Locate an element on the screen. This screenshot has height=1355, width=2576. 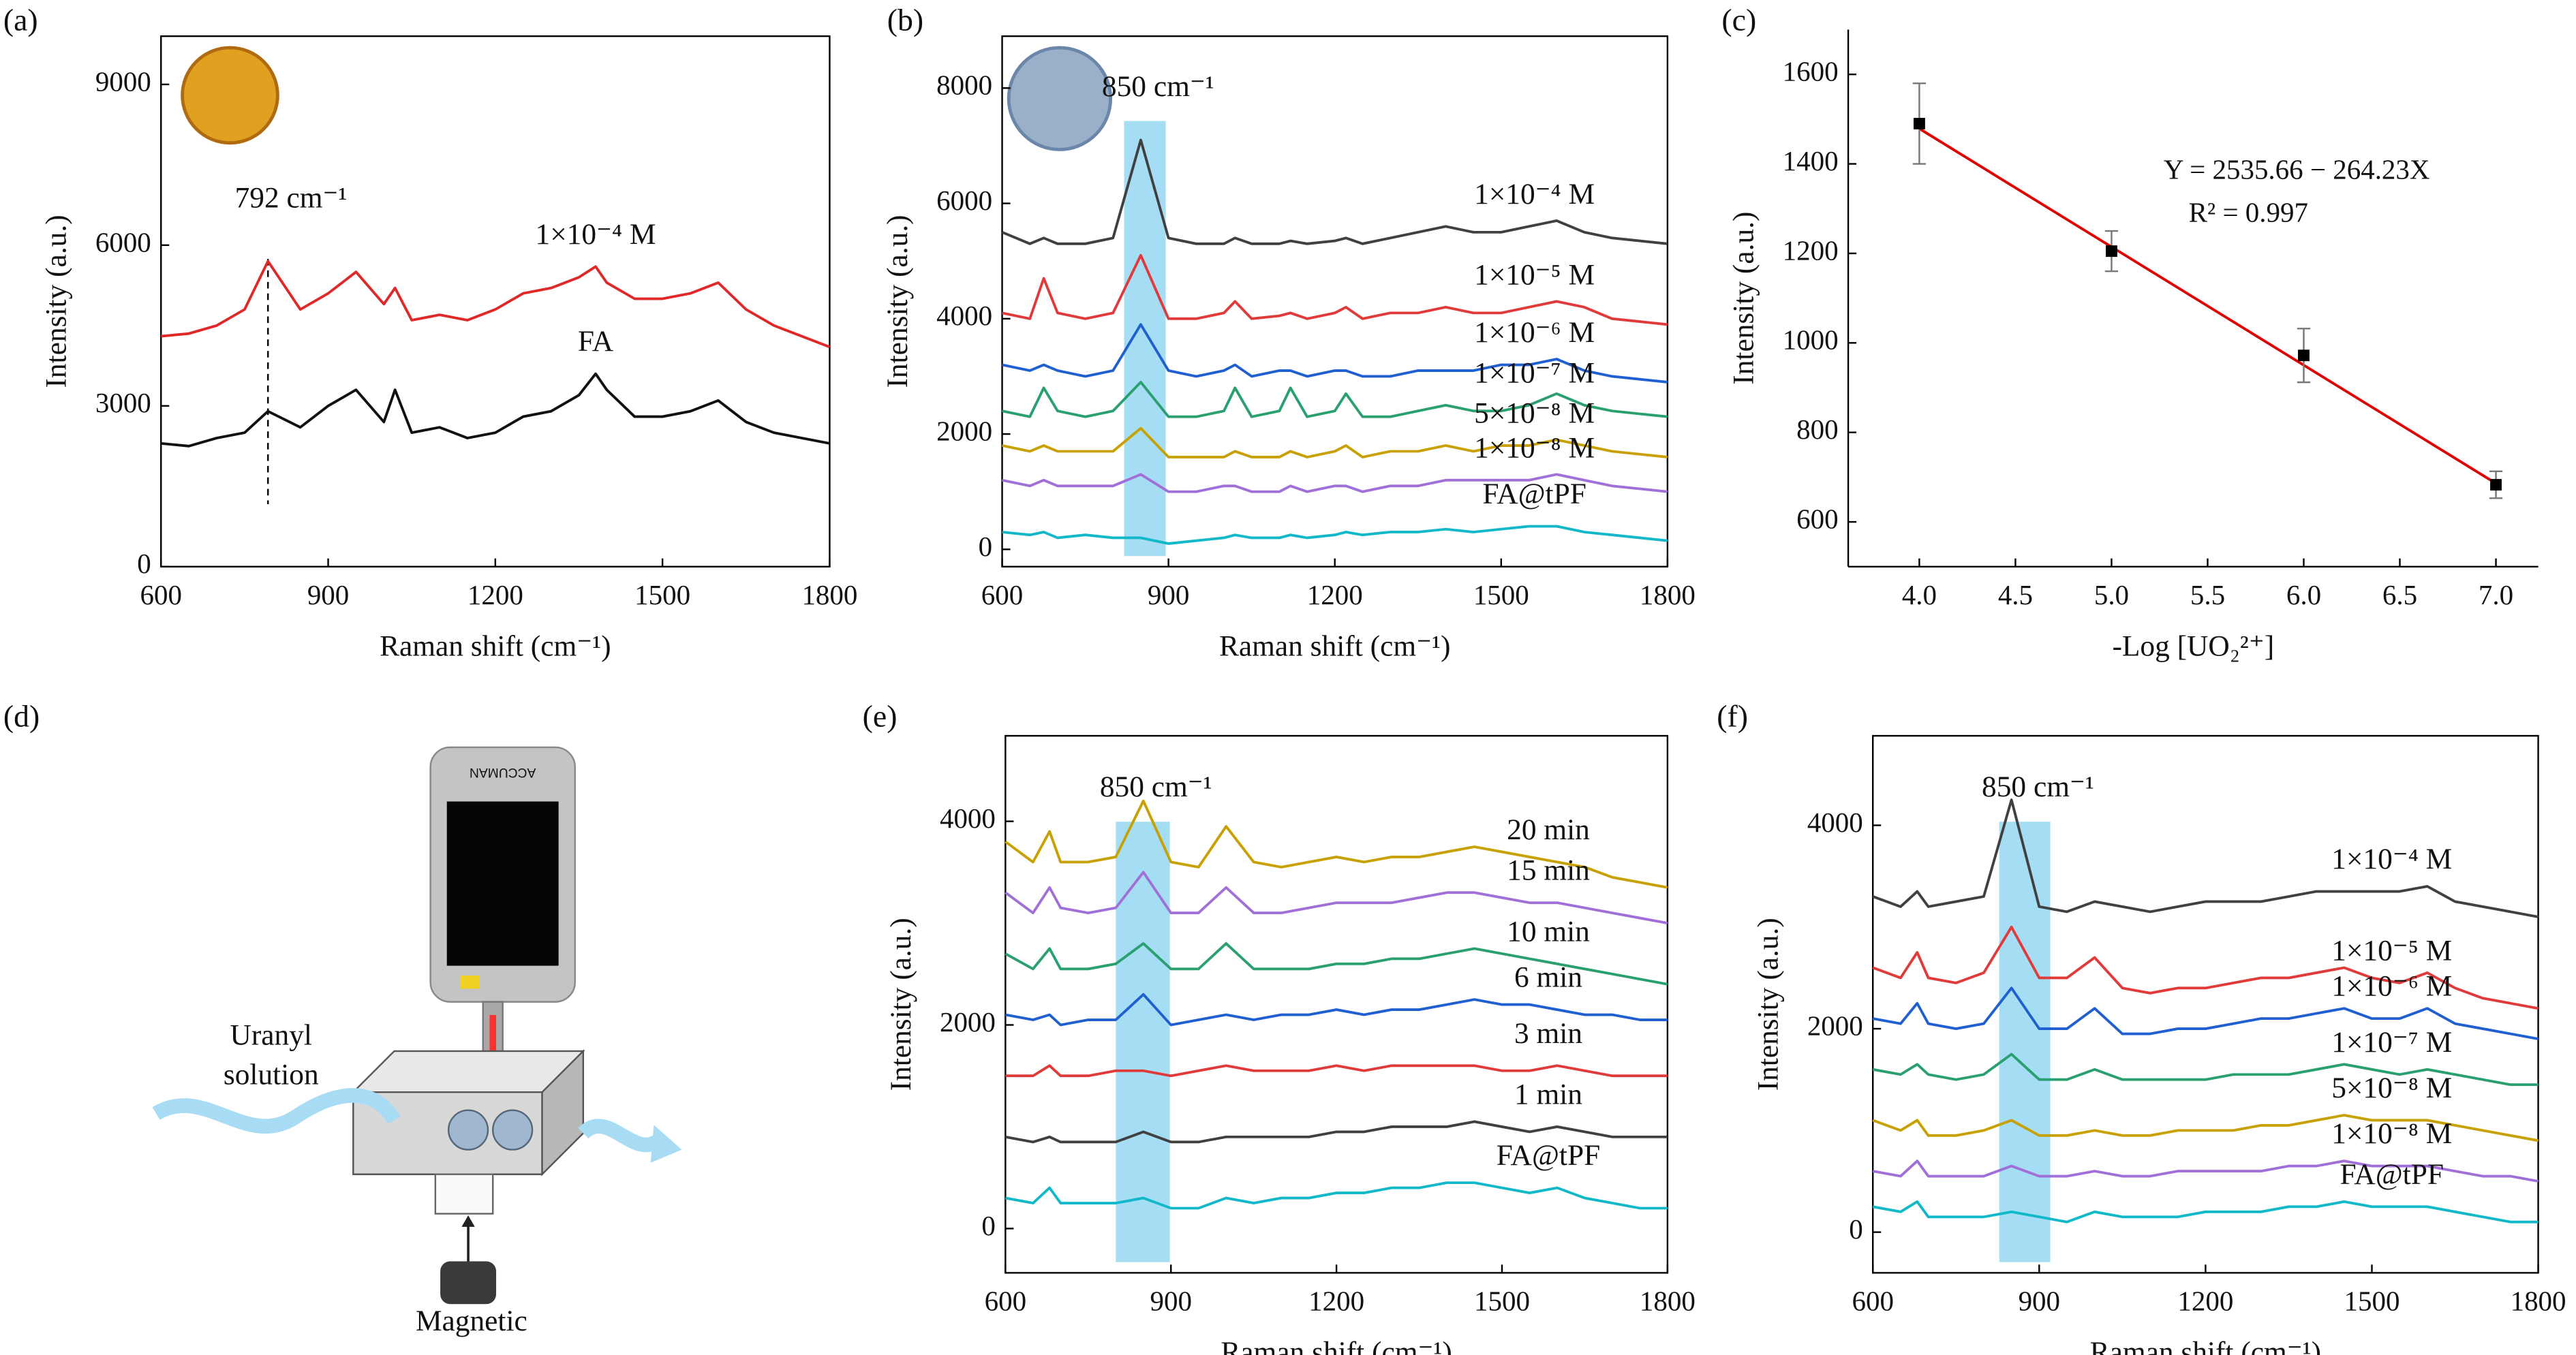
x-axis-label: Raman shift (cm⁻¹) is located at coordinates (1334, 645).